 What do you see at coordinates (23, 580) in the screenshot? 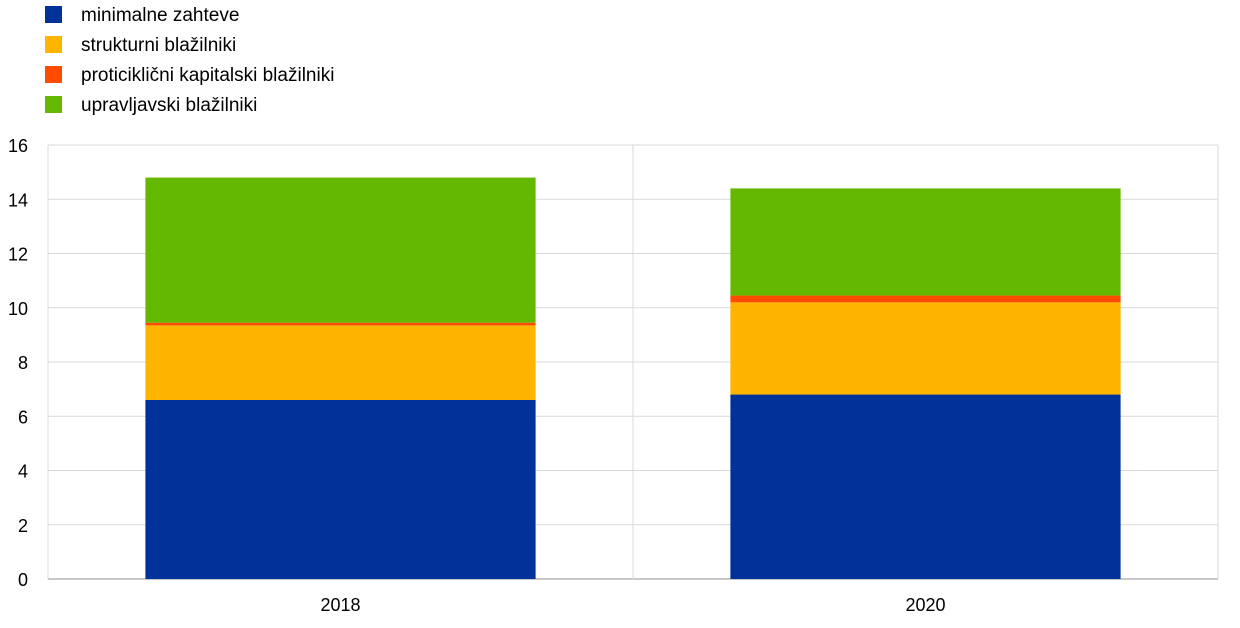
I see `y-tick-label: 0` at bounding box center [23, 580].